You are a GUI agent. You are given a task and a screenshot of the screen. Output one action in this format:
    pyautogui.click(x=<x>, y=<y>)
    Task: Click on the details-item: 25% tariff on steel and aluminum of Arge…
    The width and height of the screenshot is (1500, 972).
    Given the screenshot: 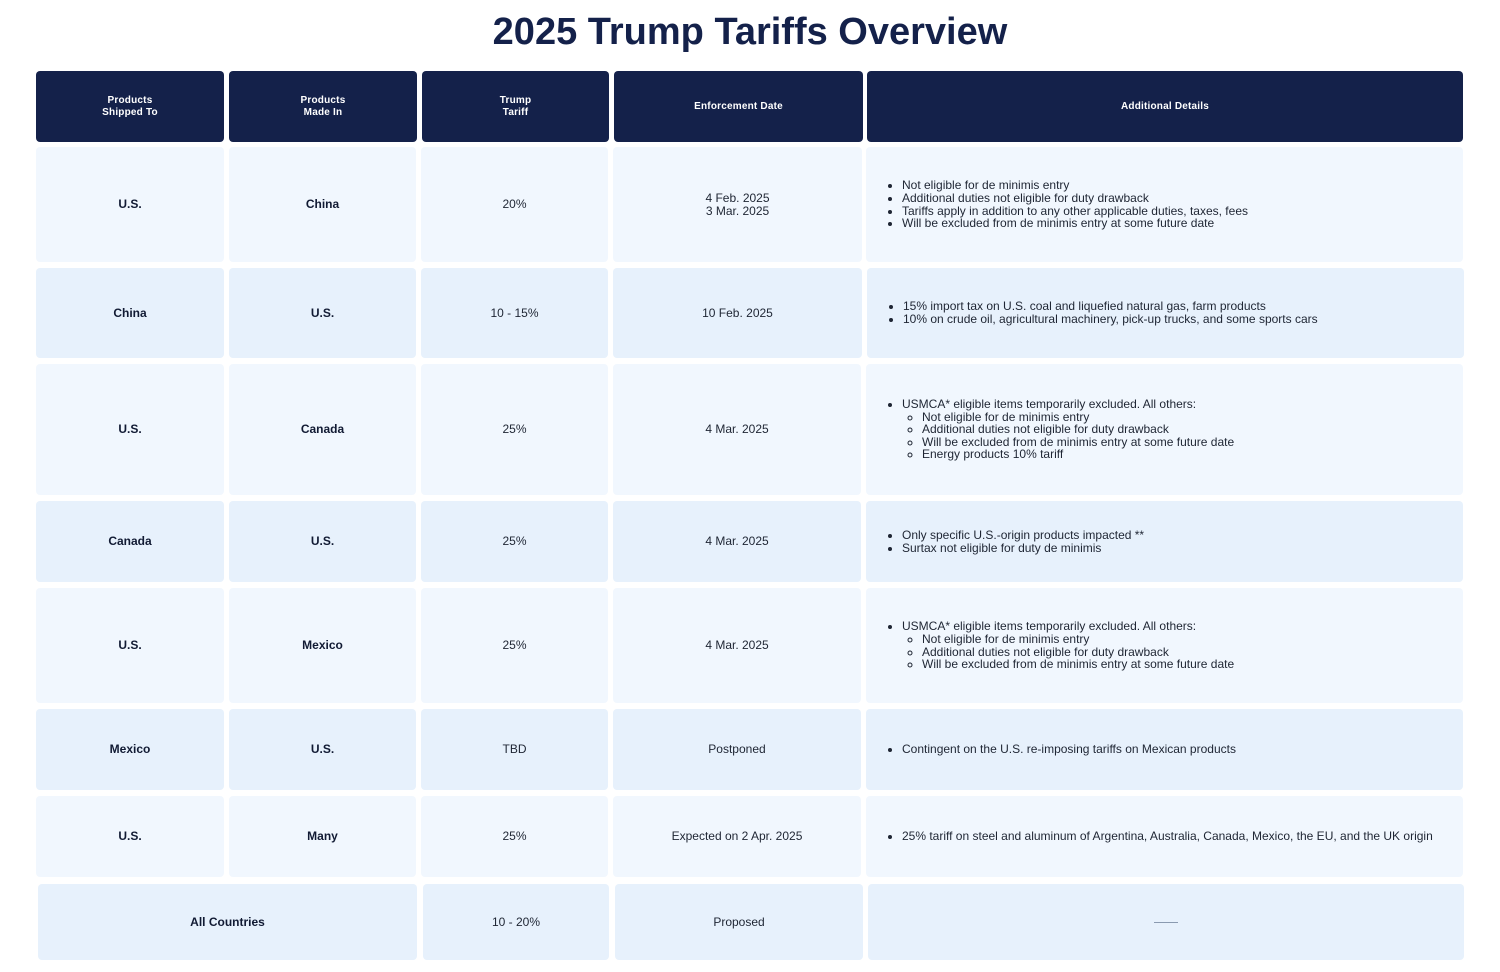 What is the action you would take?
    pyautogui.click(x=1167, y=836)
    